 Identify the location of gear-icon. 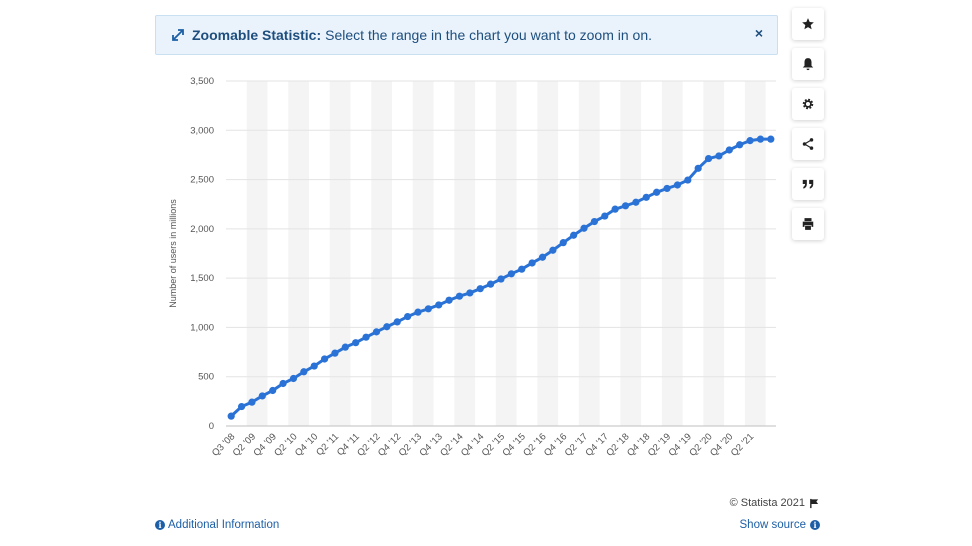
(808, 104).